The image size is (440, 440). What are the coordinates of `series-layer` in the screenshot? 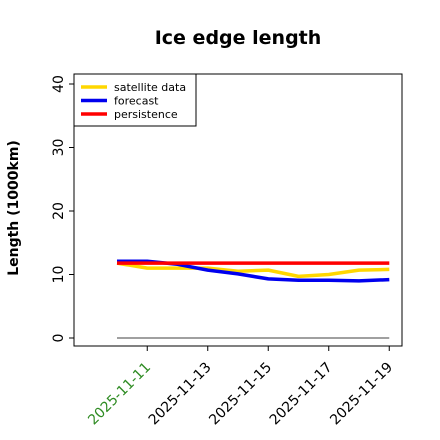 It's located at (253, 271).